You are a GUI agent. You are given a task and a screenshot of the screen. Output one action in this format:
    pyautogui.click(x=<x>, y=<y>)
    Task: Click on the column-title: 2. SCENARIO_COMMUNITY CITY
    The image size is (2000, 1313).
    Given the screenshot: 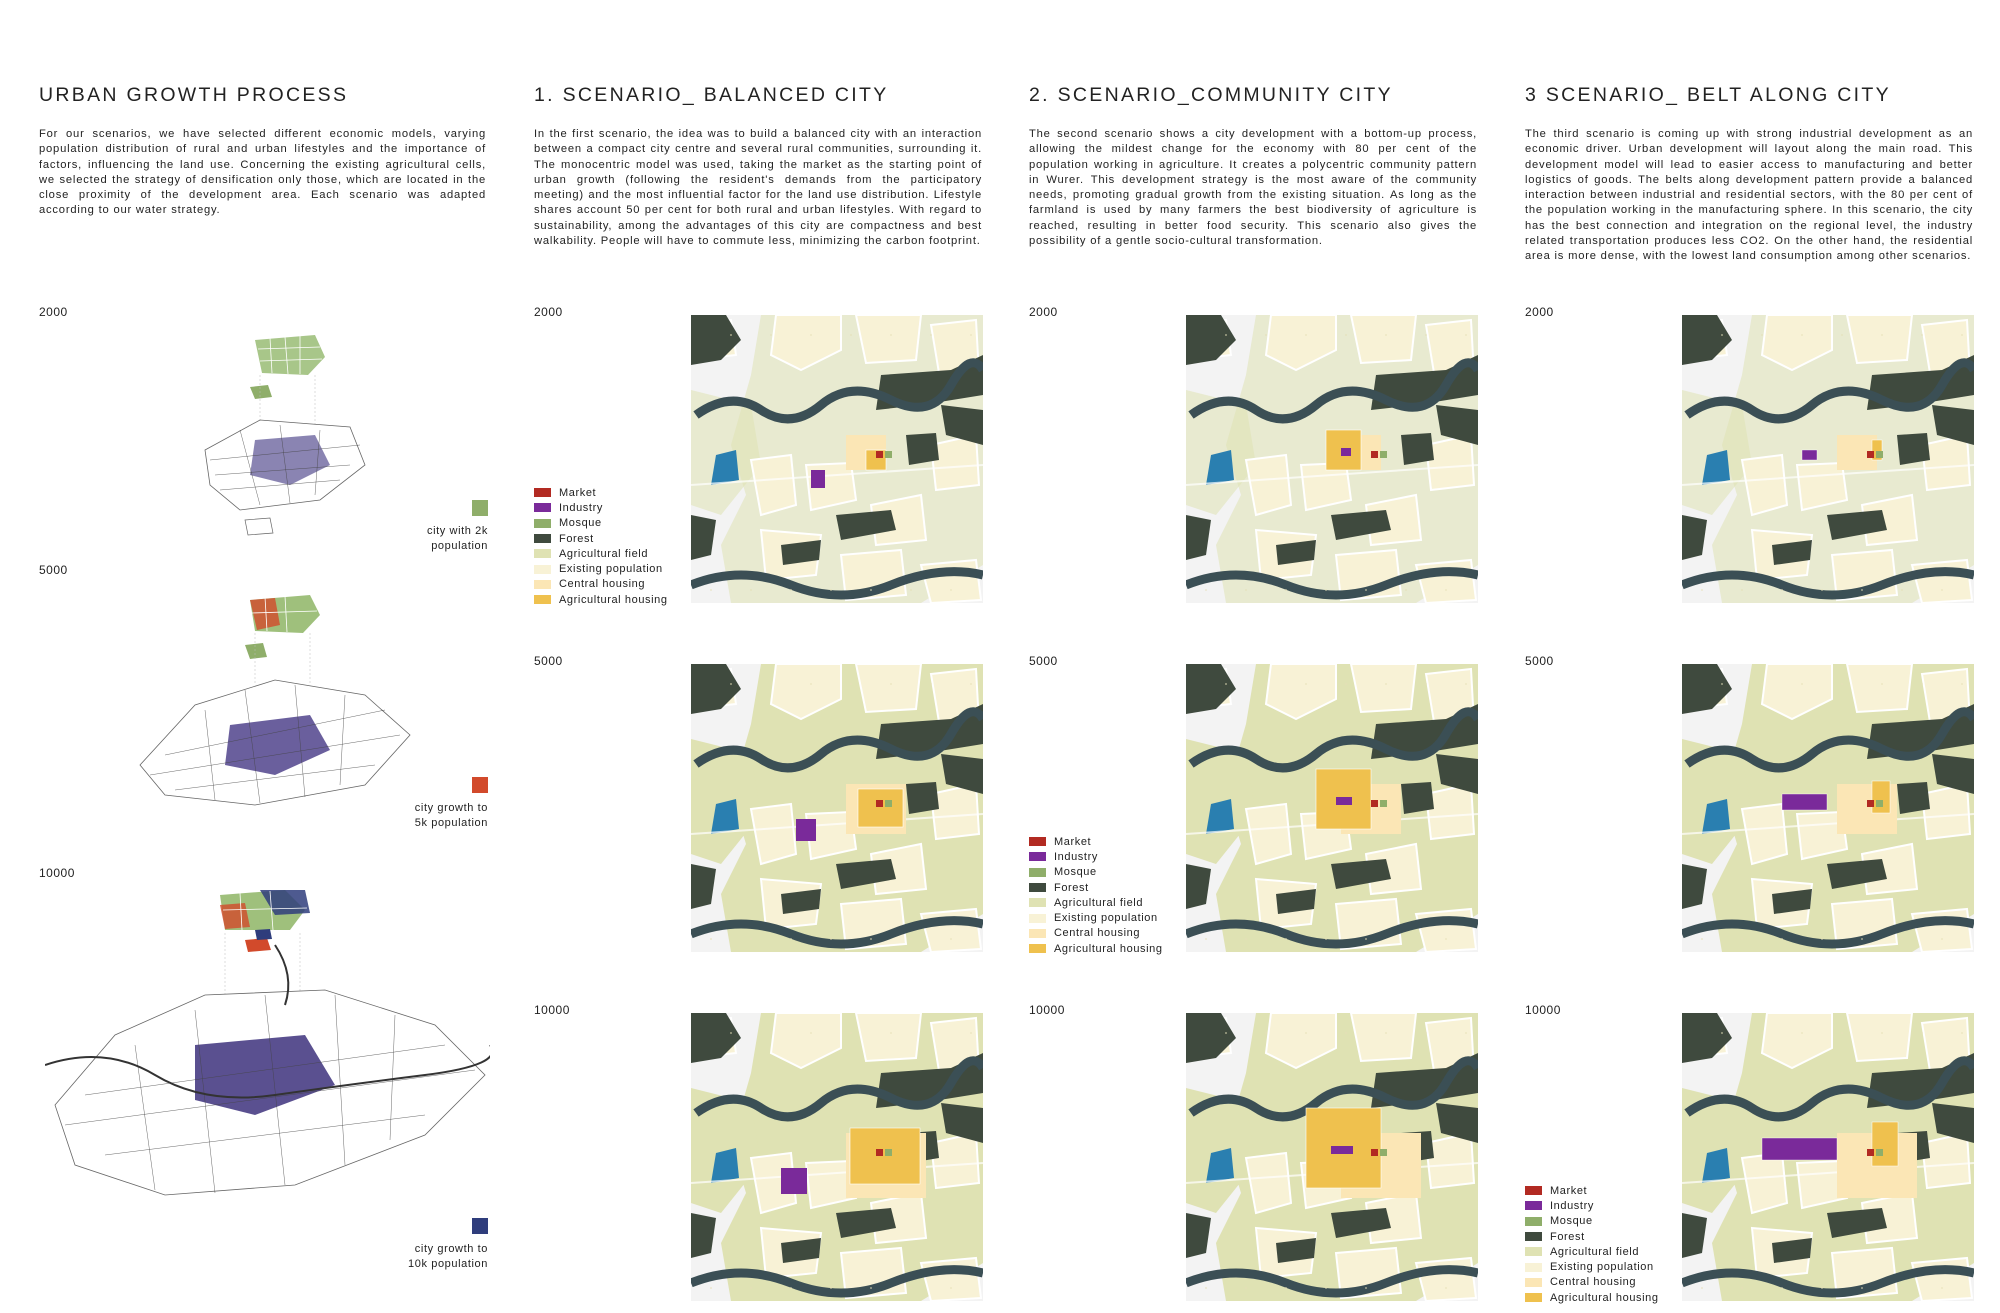 What is the action you would take?
    pyautogui.click(x=1211, y=95)
    